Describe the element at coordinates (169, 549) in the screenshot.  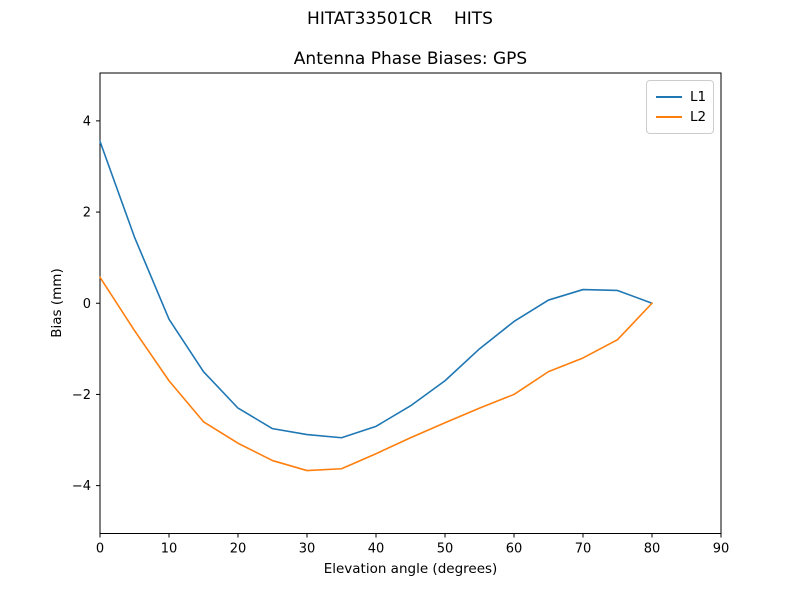
I see `x-tick-label: 10` at that location.